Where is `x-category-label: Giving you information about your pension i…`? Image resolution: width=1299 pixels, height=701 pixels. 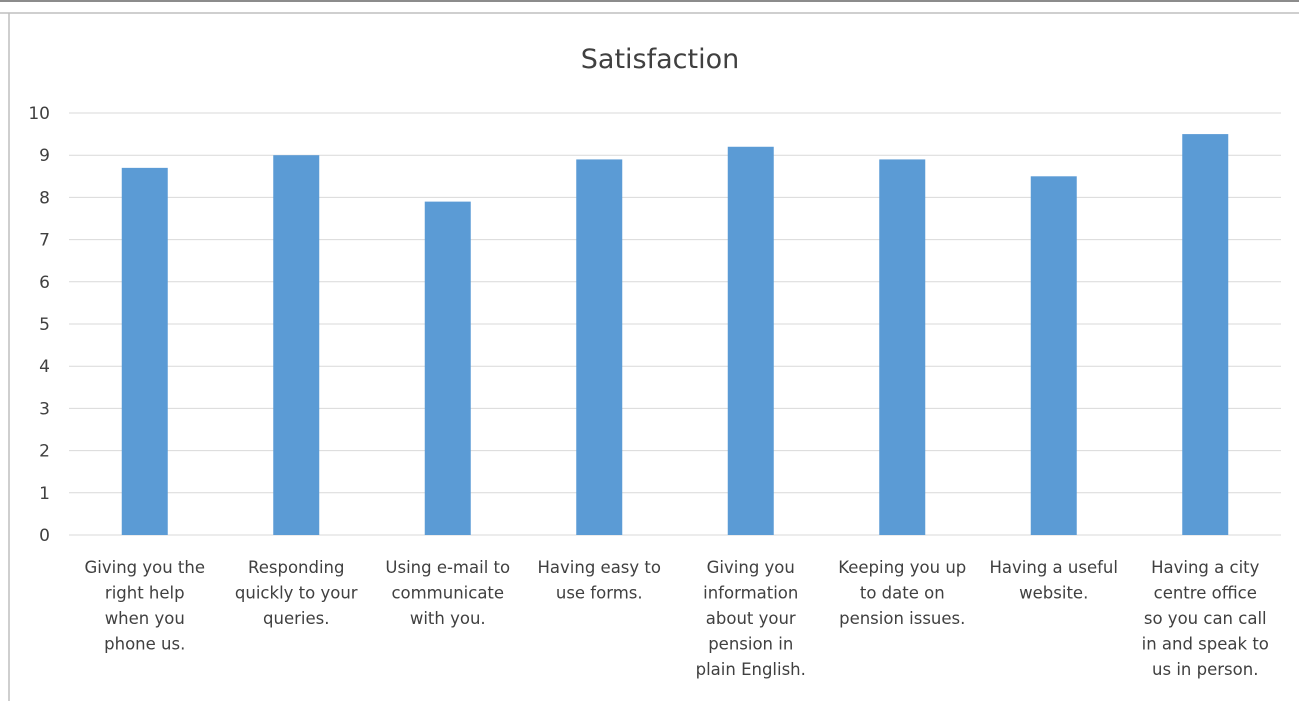
x-category-label: Giving you information about your pension i… is located at coordinates (751, 618).